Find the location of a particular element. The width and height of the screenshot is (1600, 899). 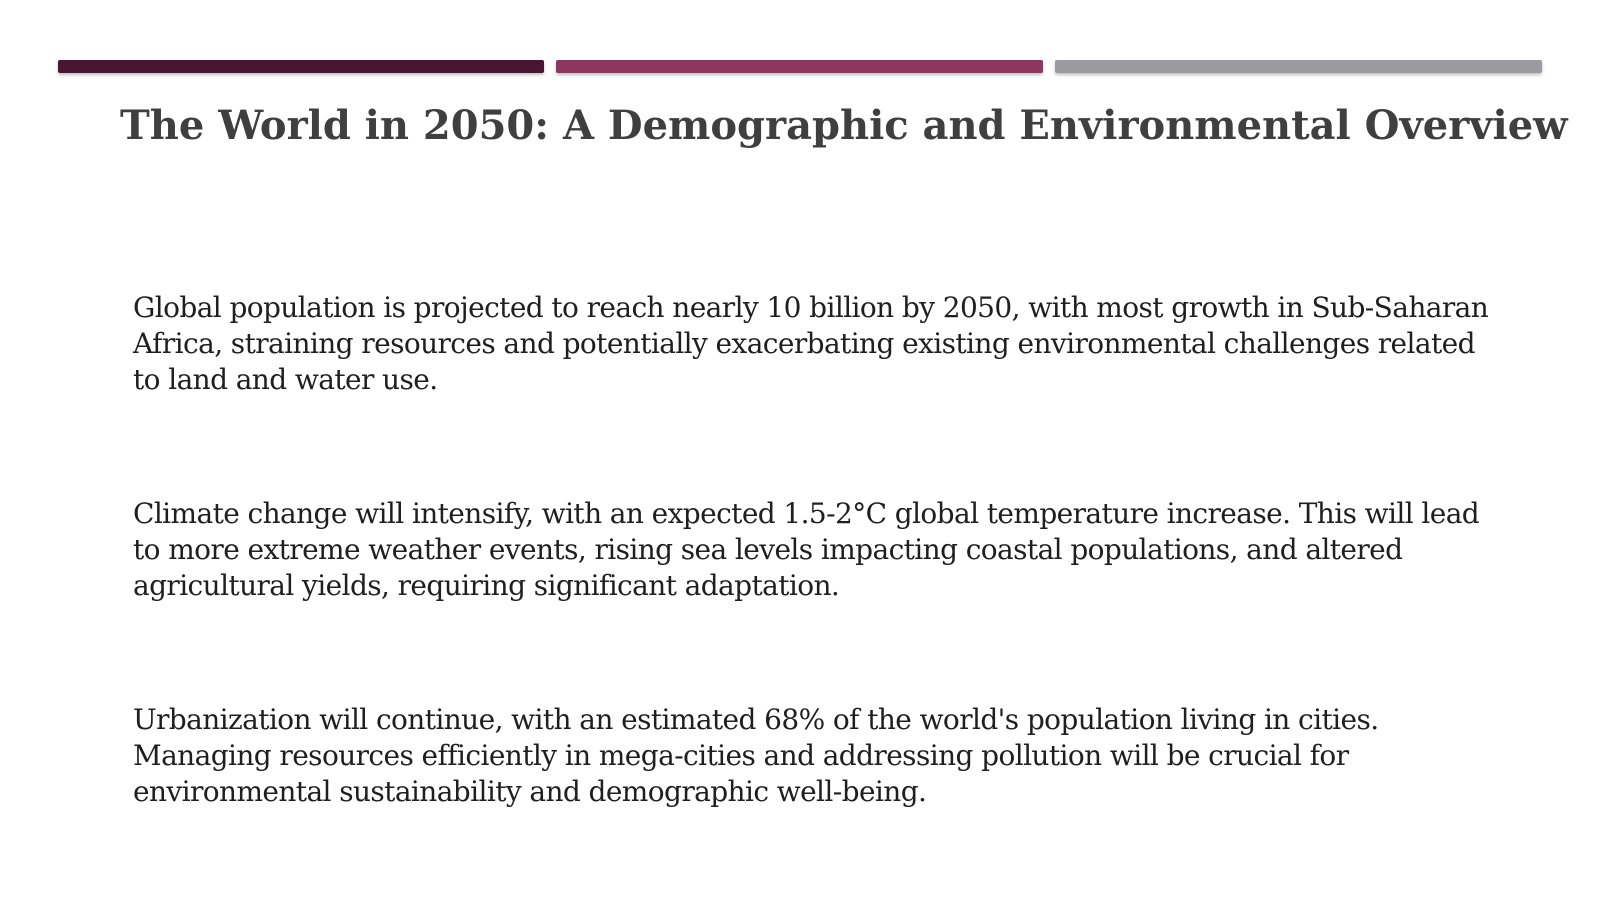

accent-bar-magenta is located at coordinates (799, 66).